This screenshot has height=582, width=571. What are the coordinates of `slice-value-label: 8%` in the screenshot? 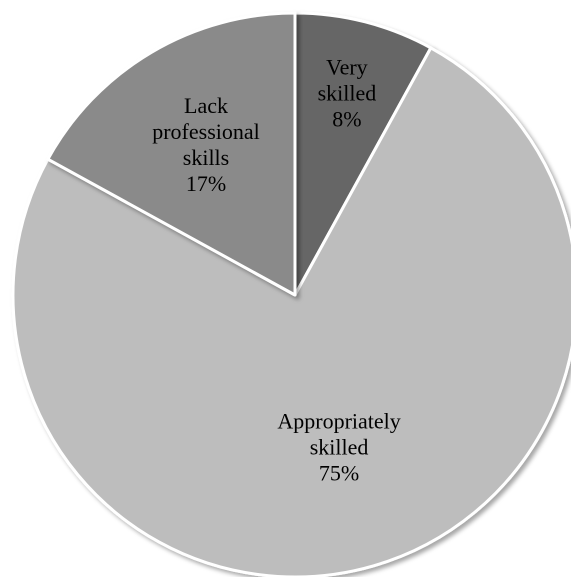 It's located at (346, 119).